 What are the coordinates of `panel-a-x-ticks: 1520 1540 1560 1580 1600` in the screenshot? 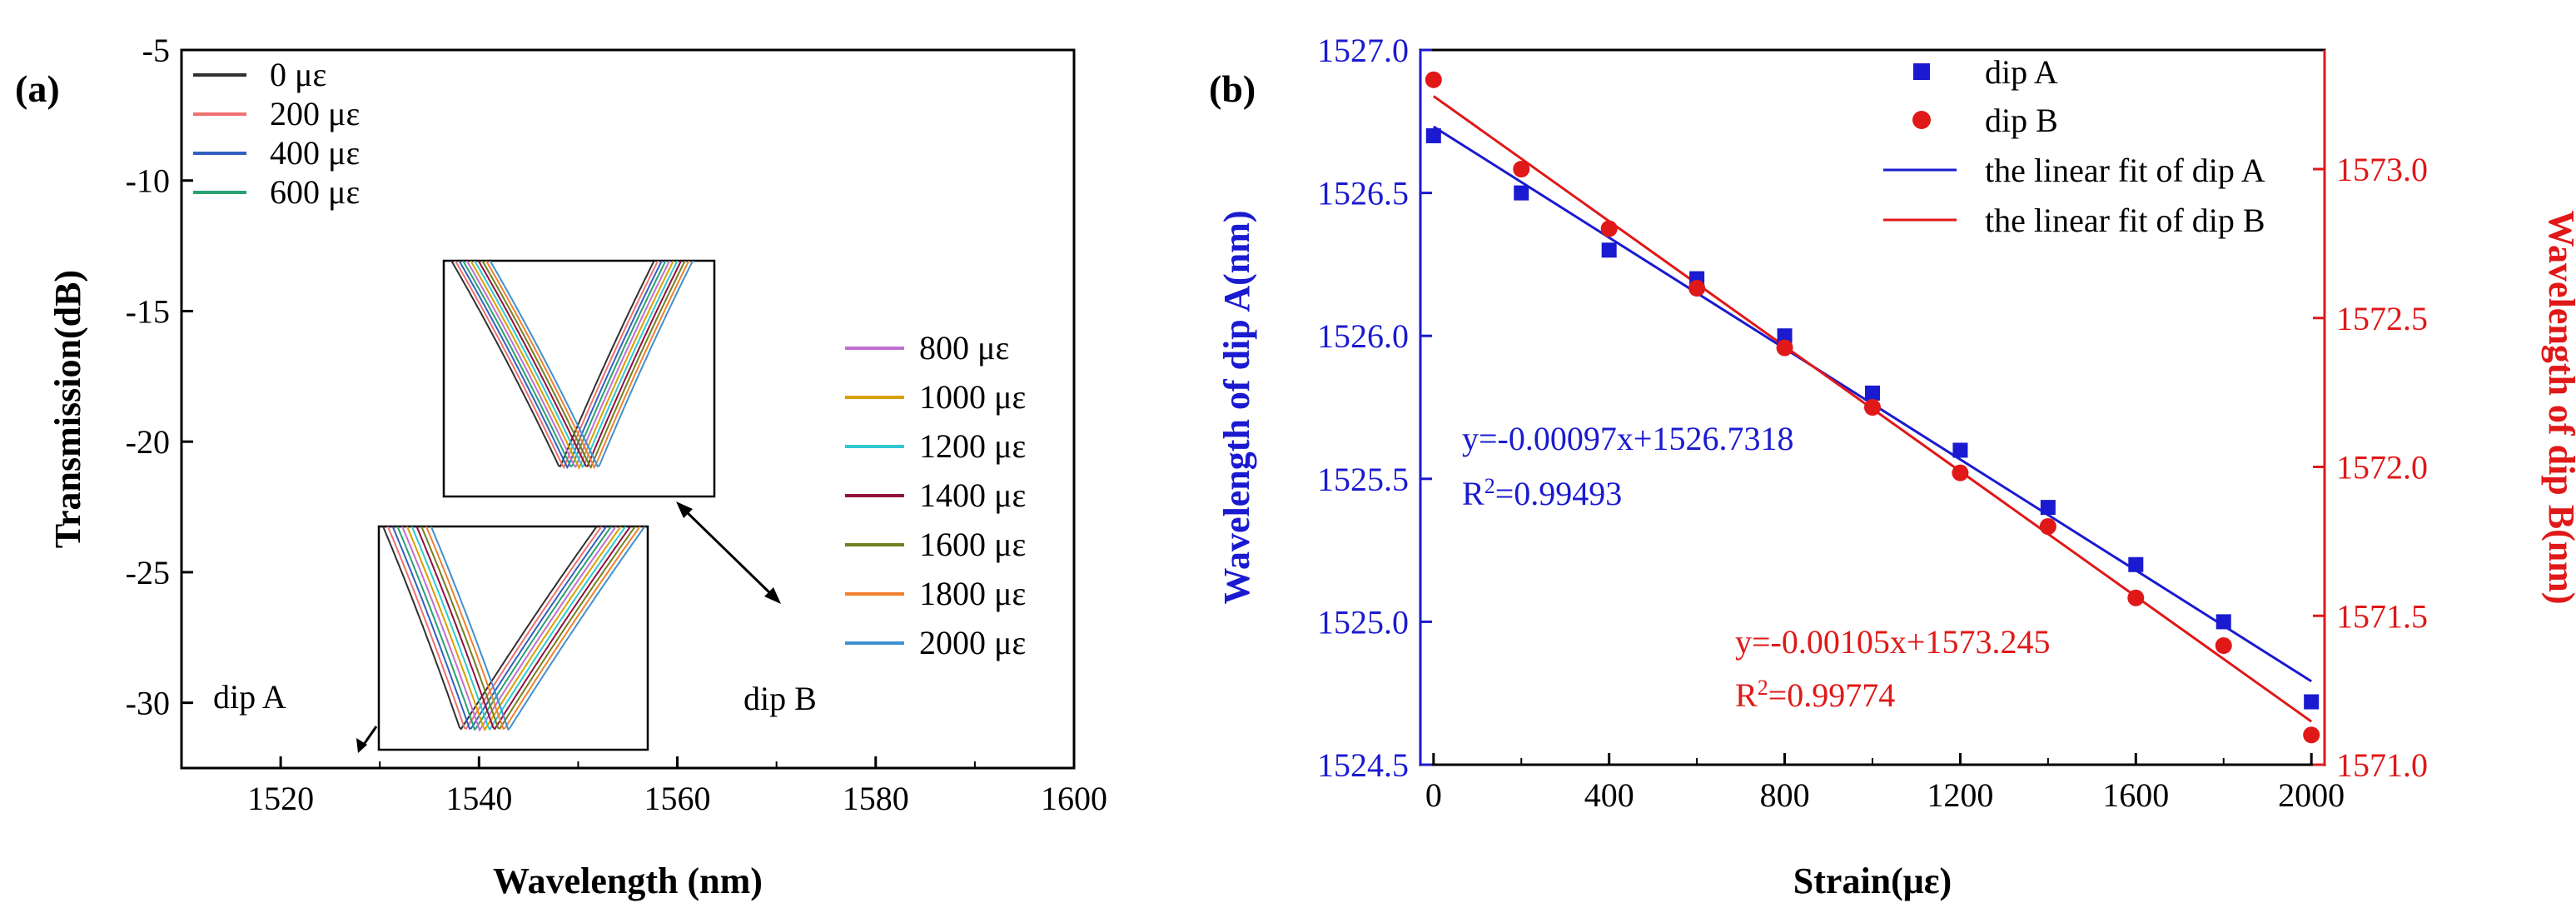 It's located at (644, 786).